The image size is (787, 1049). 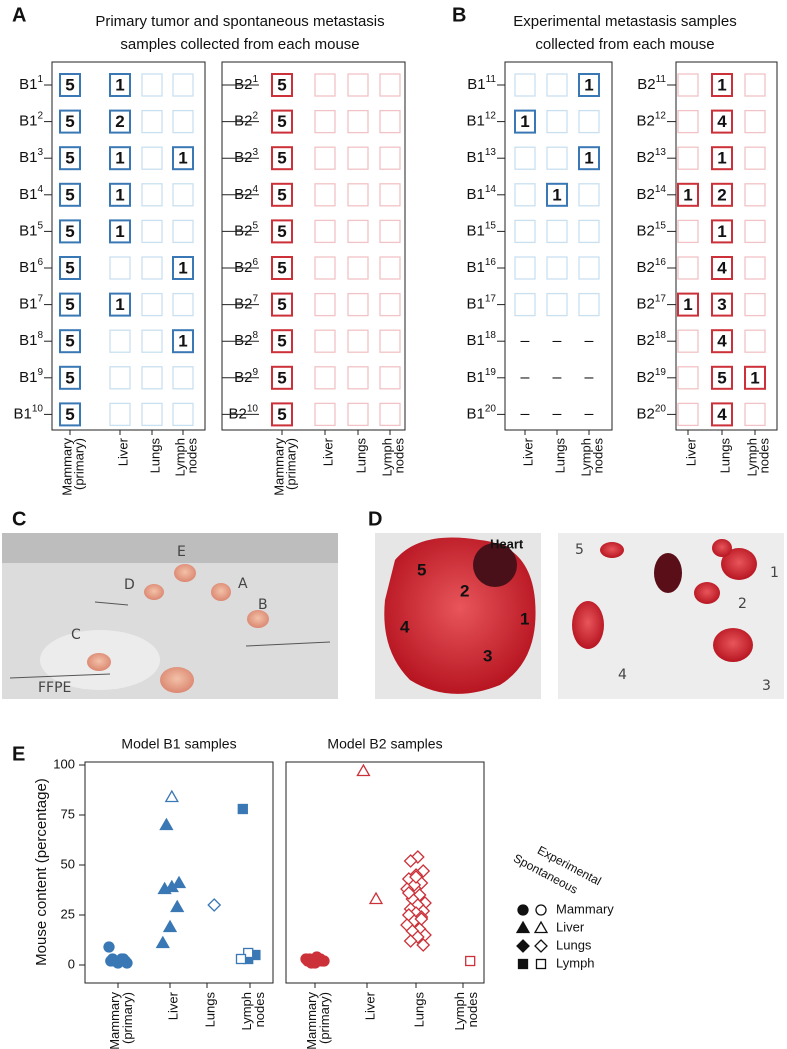 What do you see at coordinates (66, 467) in the screenshot?
I see `column-label: Mammary` at bounding box center [66, 467].